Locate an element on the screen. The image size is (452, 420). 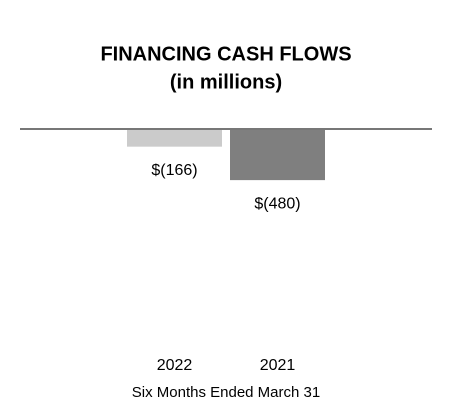
value-label: $(480) is located at coordinates (277, 203).